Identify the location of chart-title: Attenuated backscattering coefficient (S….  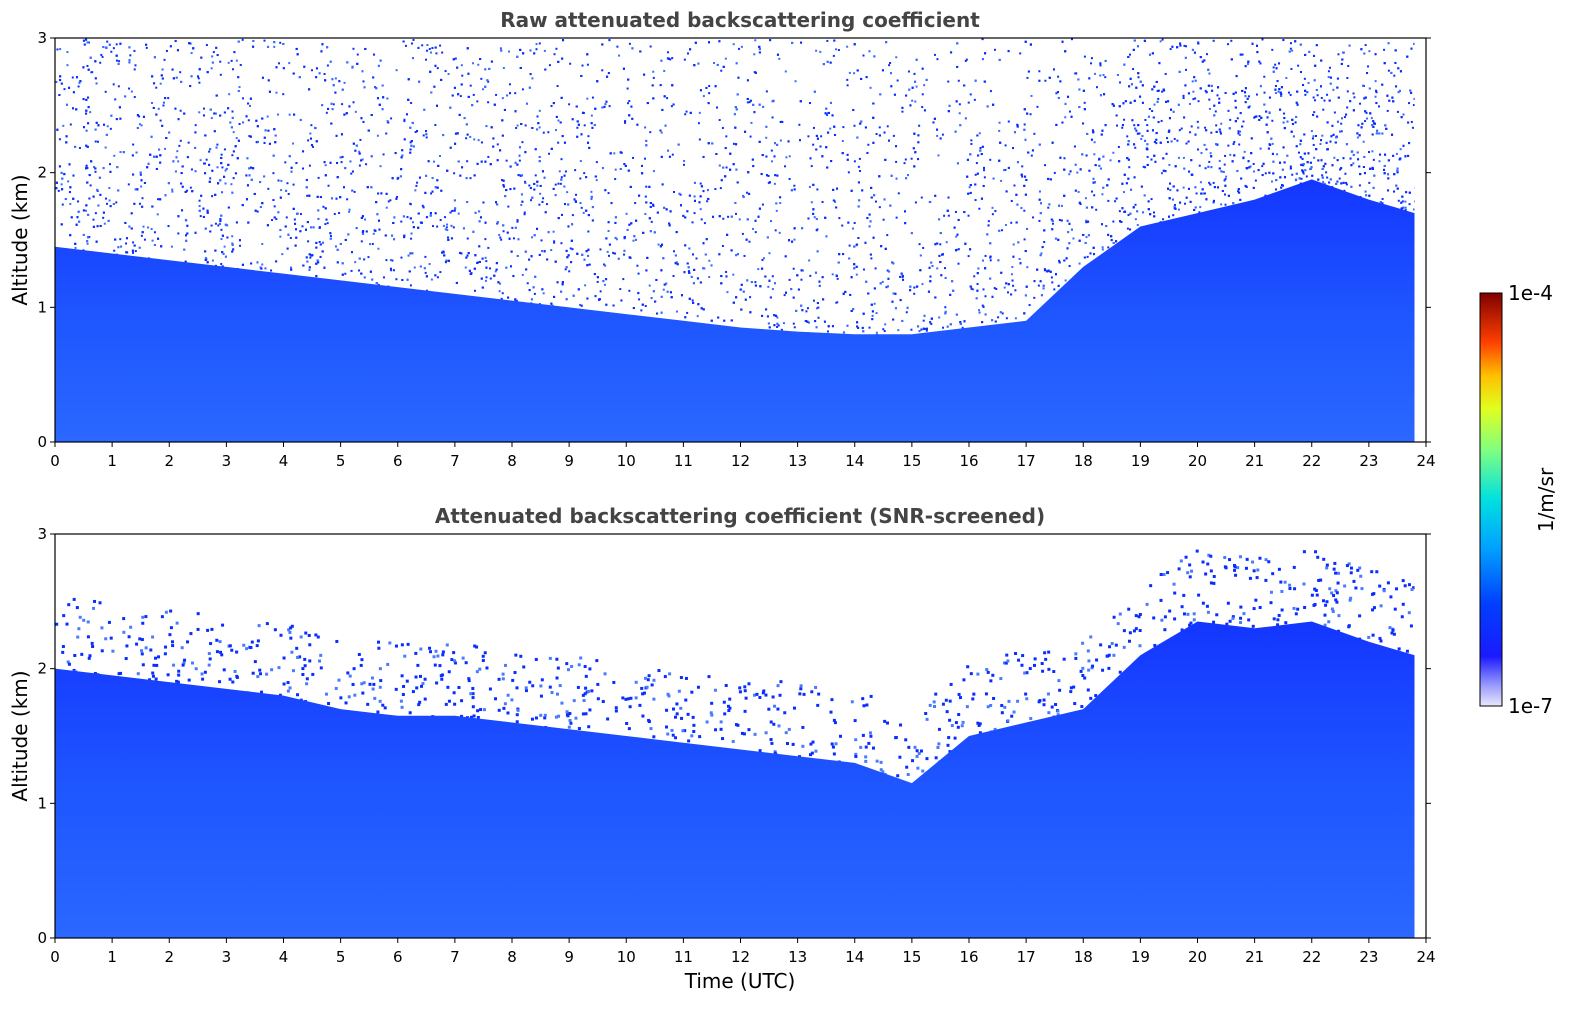
(740, 516).